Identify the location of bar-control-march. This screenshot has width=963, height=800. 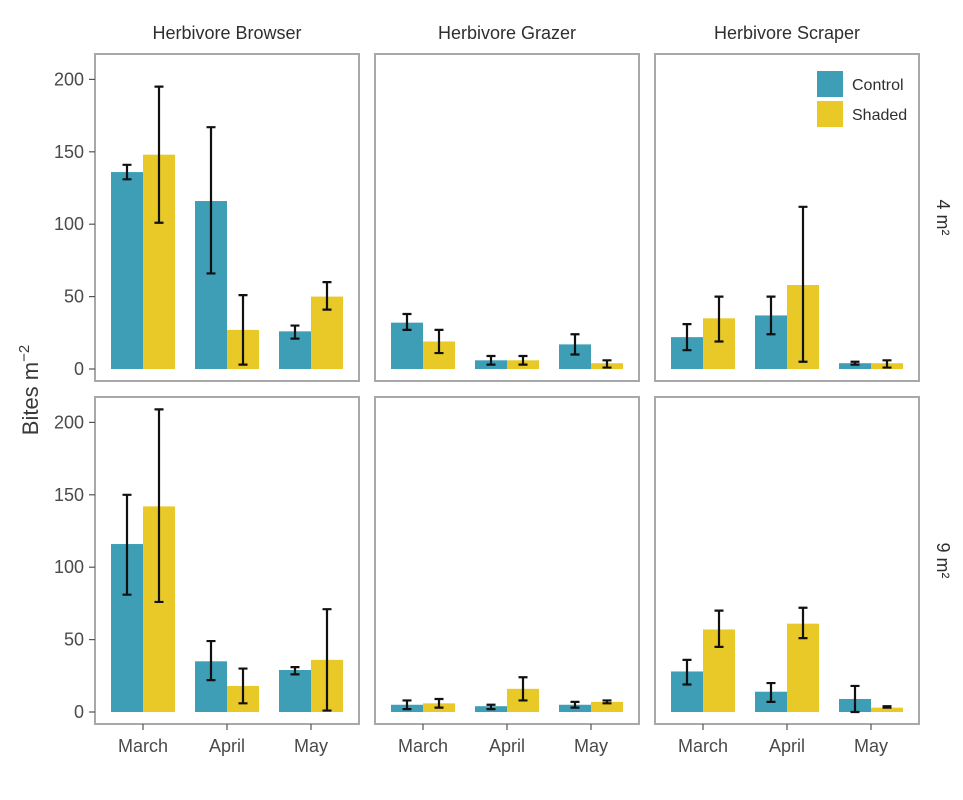
(127, 270).